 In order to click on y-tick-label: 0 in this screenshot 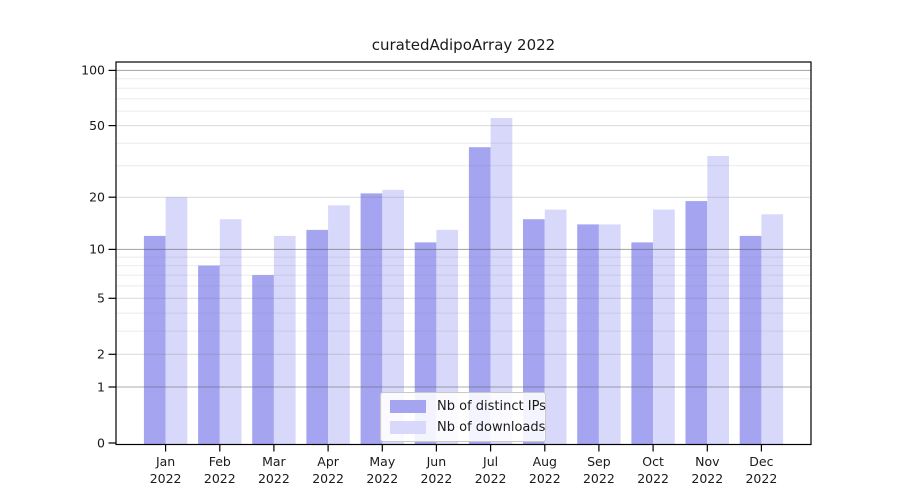, I will do `click(101, 442)`.